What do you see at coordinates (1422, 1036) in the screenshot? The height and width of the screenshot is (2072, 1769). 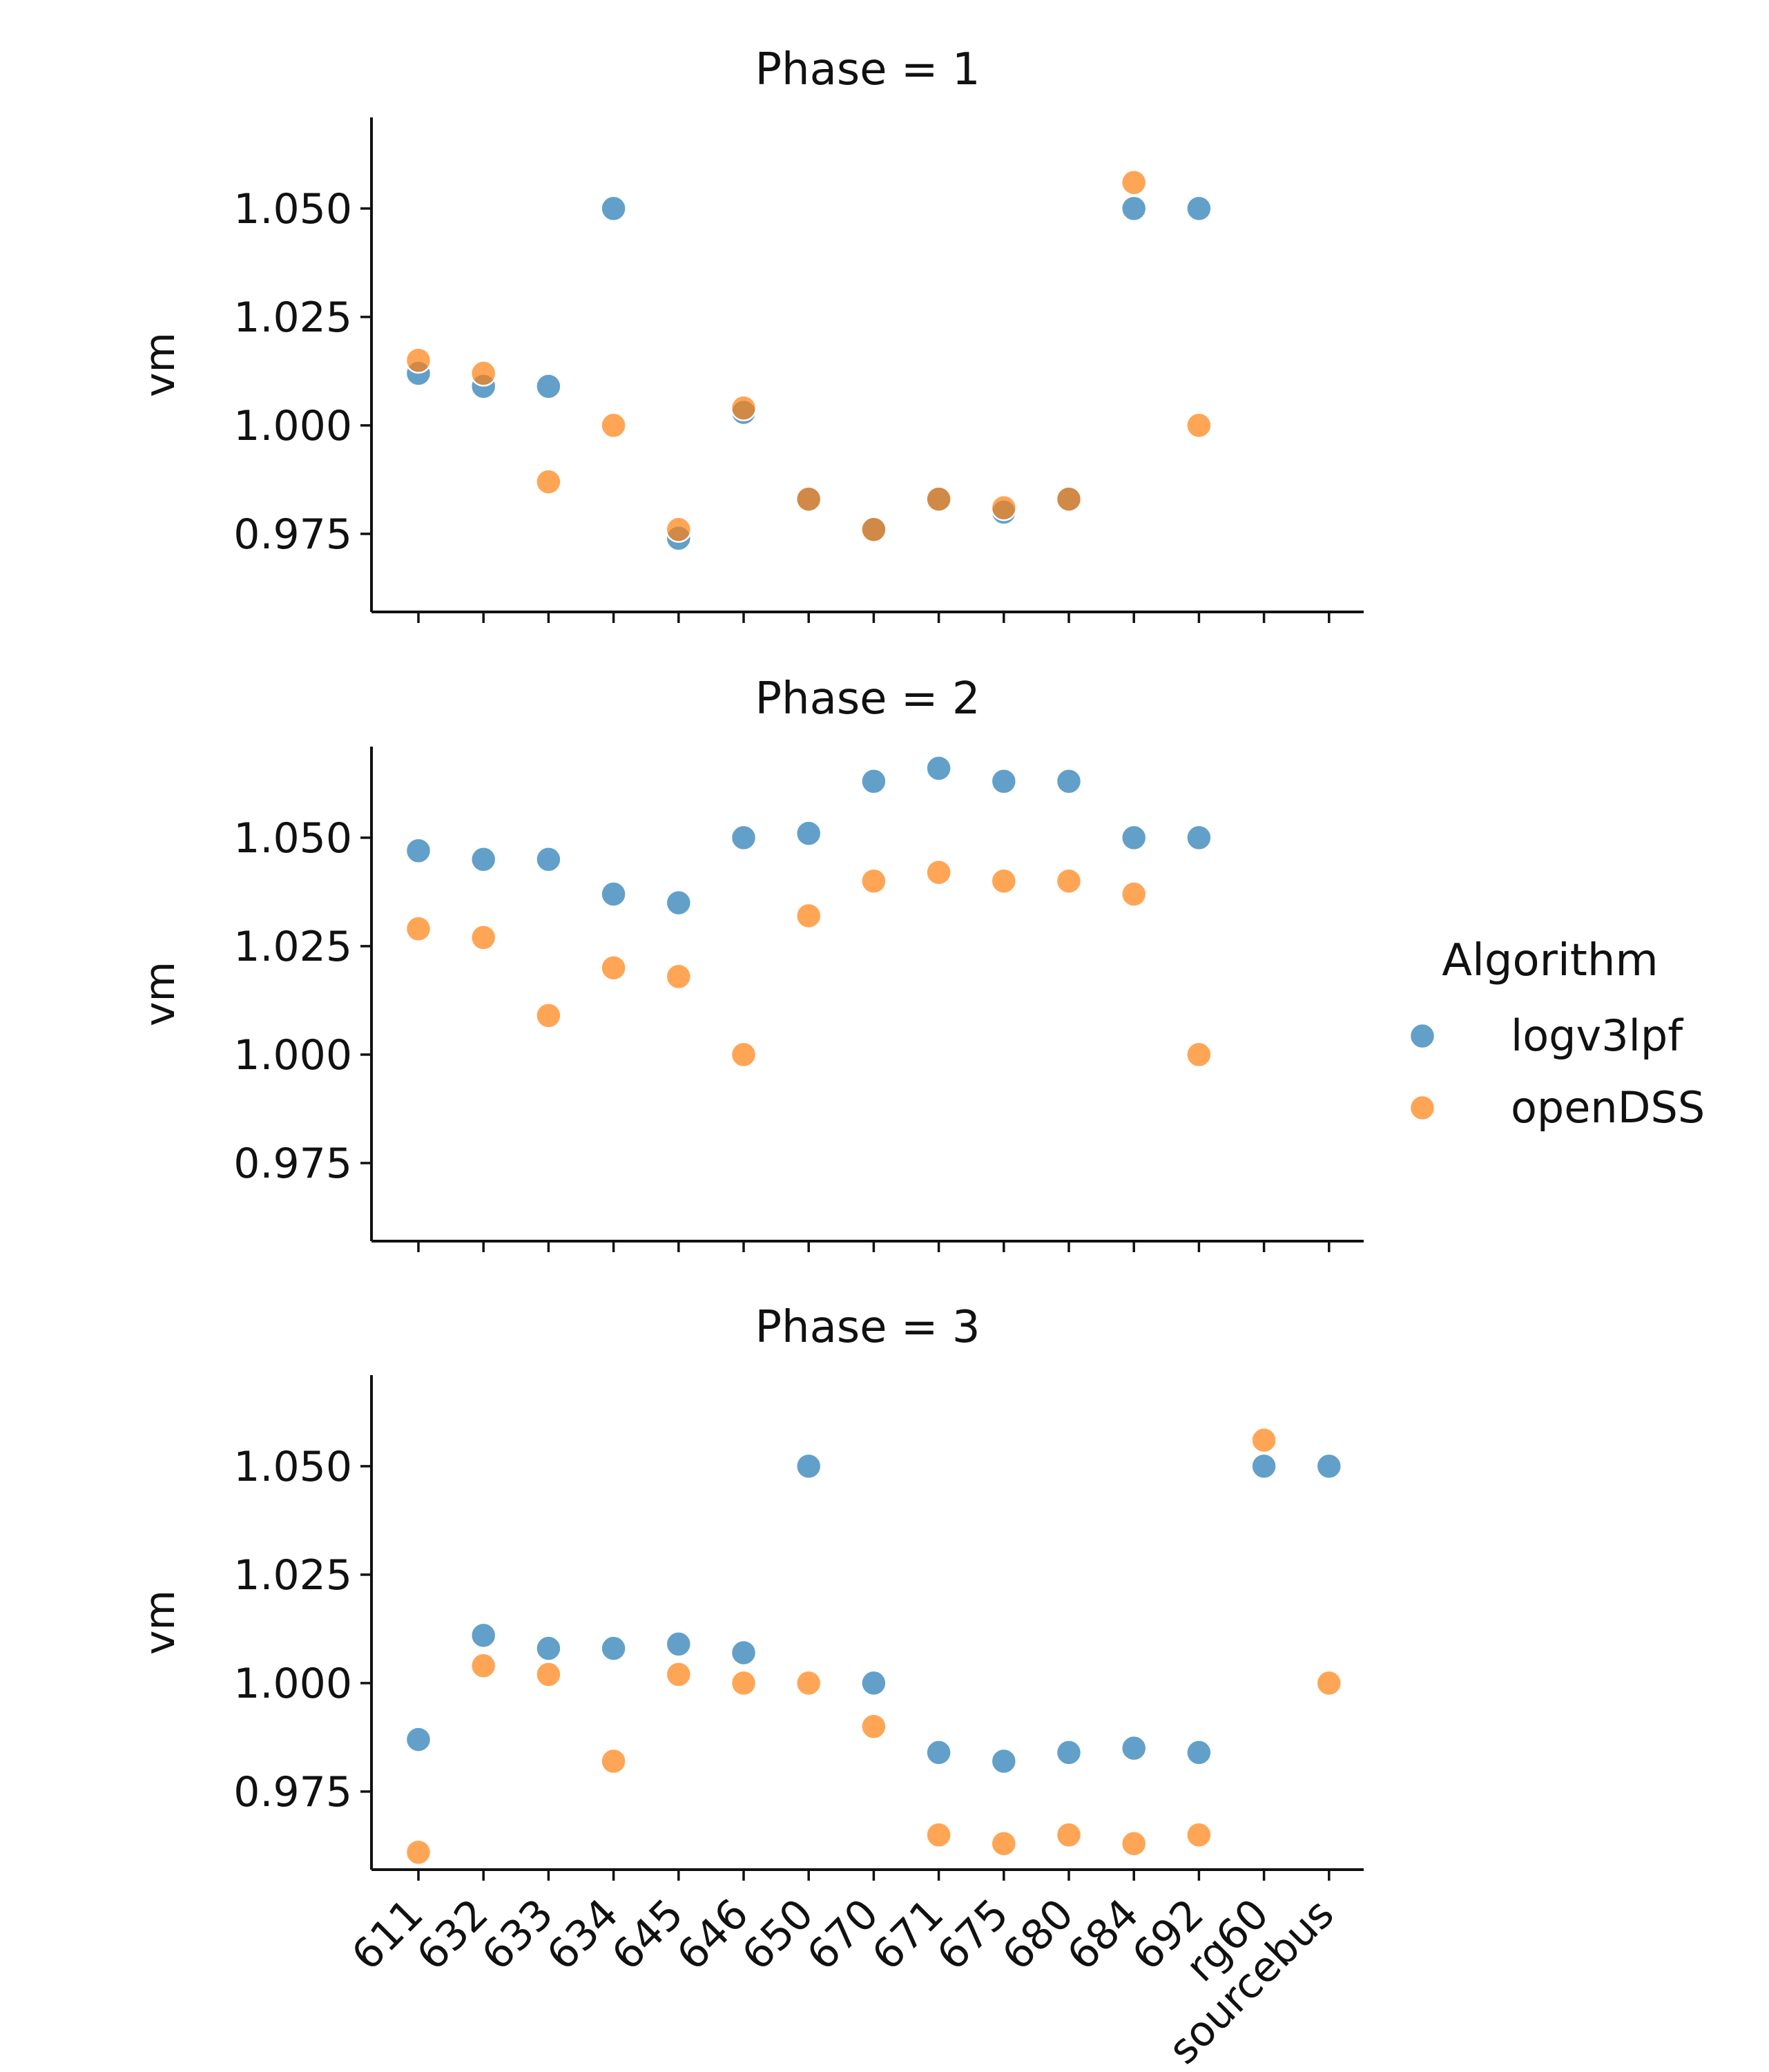 I see `legend-marker-logv3lpf` at bounding box center [1422, 1036].